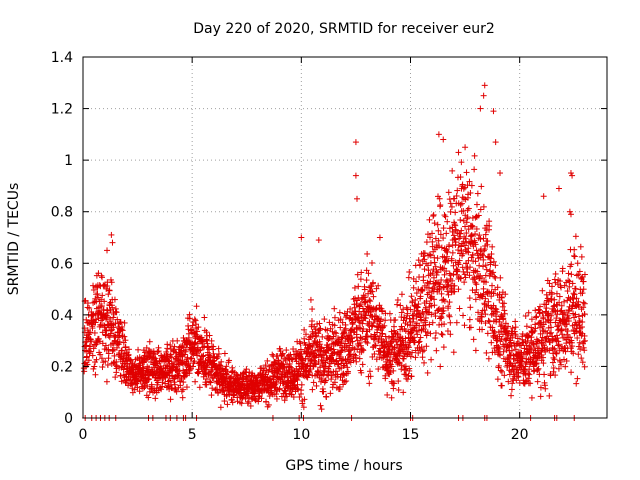 This screenshot has height=480, width=640. Describe the element at coordinates (343, 466) in the screenshot. I see `x-axis-label: GPS time / hours` at that location.